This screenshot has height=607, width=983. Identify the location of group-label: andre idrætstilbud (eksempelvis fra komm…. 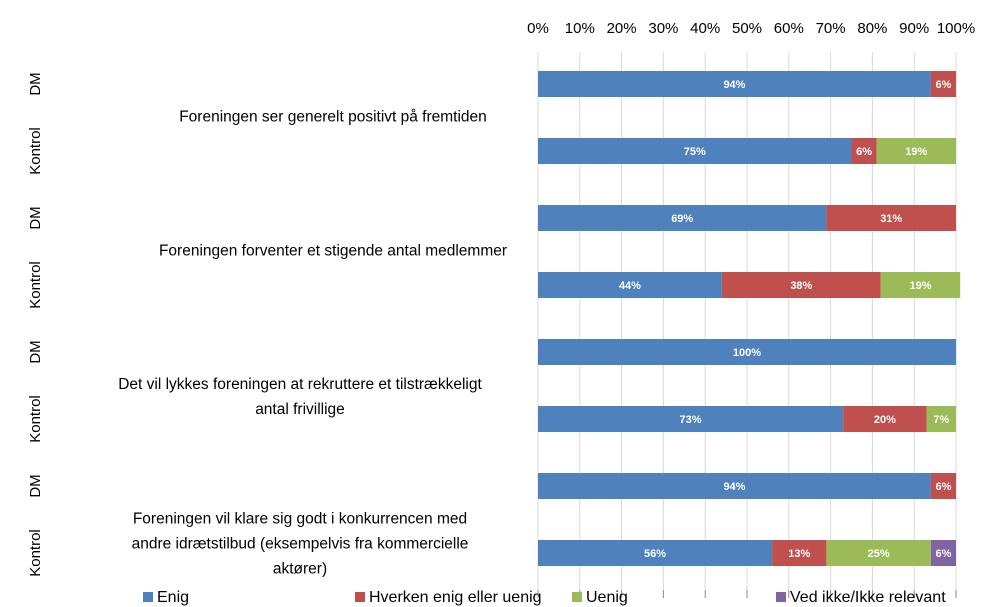
(300, 544).